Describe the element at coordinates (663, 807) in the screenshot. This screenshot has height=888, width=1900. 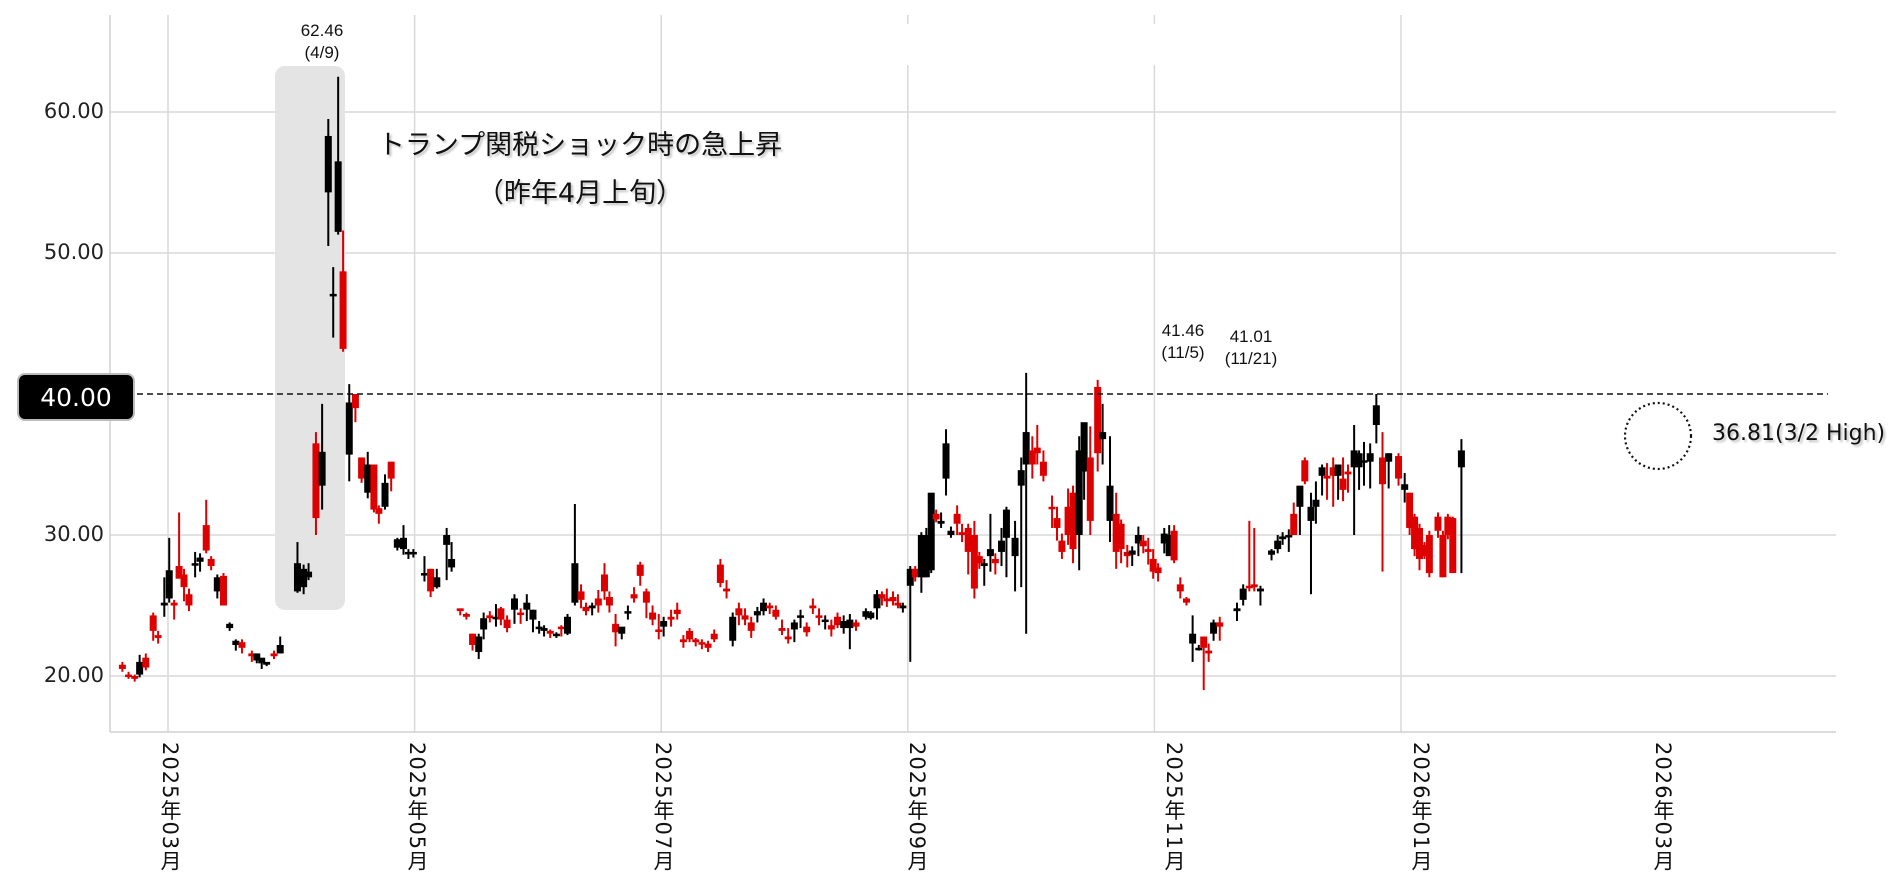
I see `x-tick-2025-07: 2025年07月` at that location.